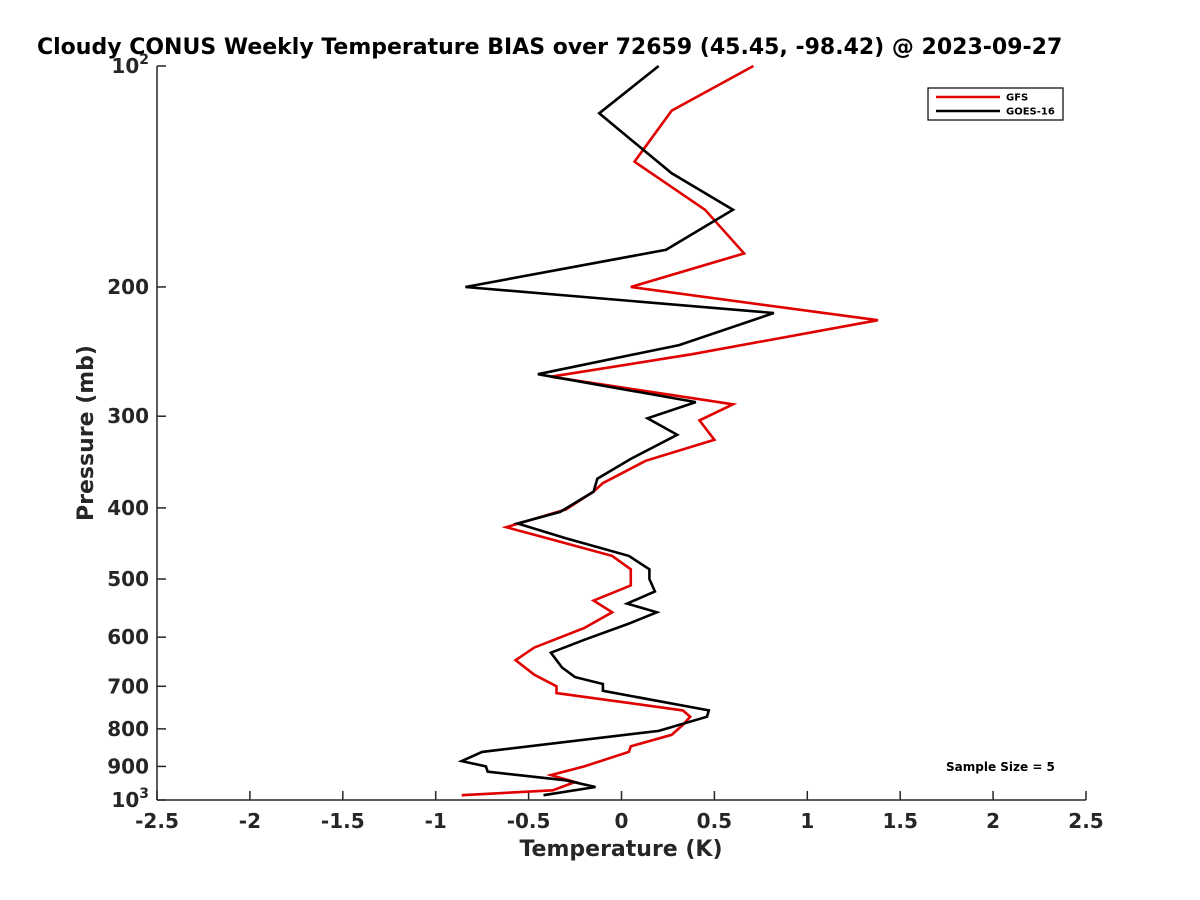  Describe the element at coordinates (1030, 112) in the screenshot. I see `legend-label: GOES-16` at that location.